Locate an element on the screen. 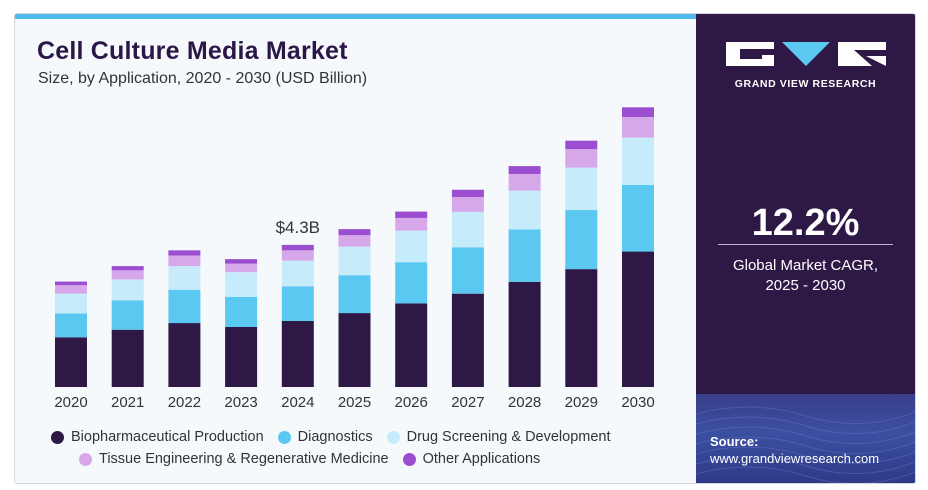  legend-label: Drug Screening & Development is located at coordinates (508, 437).